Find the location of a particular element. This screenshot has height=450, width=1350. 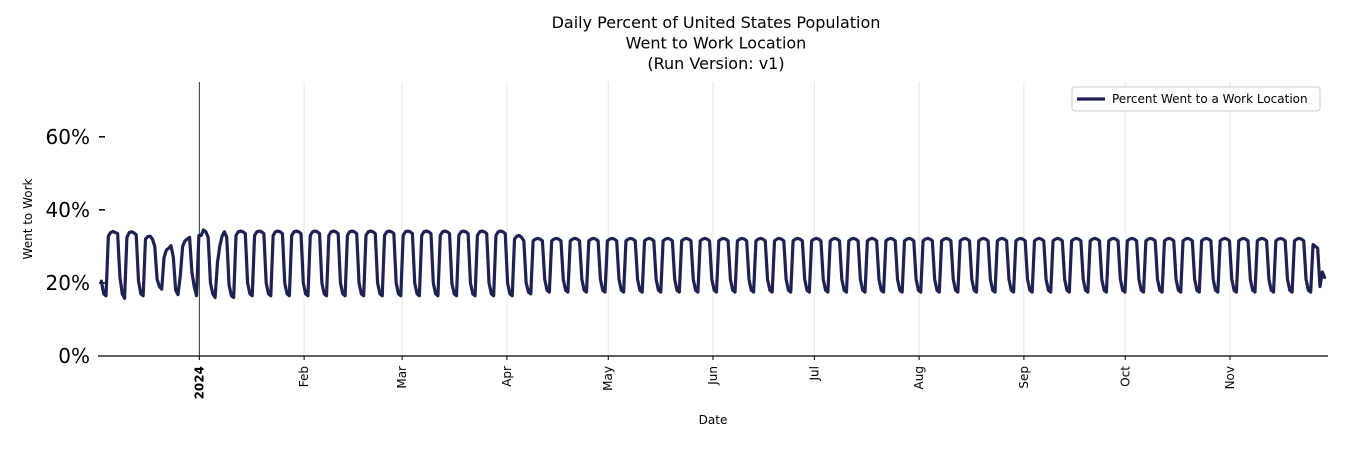

x-tick-label: Jun is located at coordinates (713, 376).